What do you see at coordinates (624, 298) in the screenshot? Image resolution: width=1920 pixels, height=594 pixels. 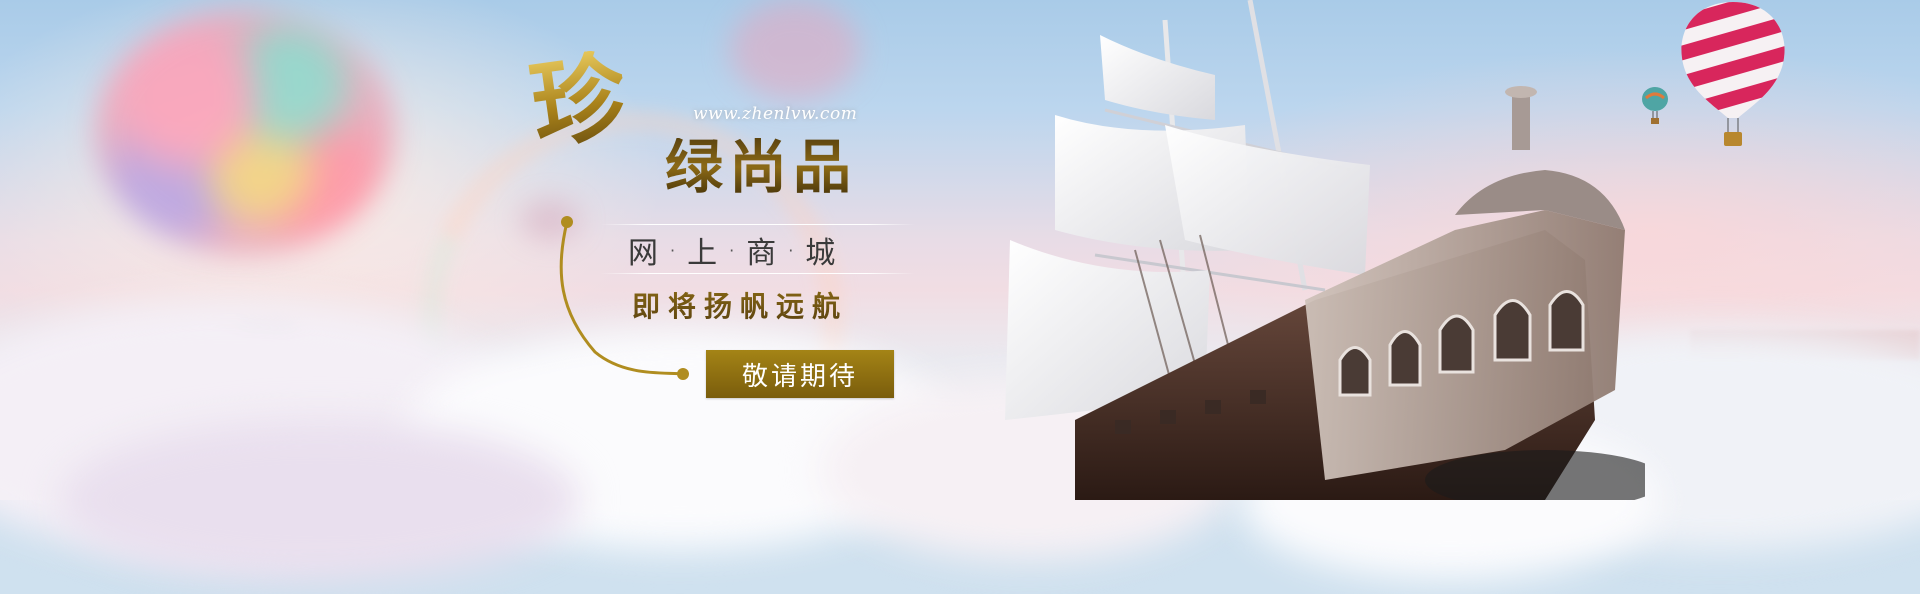 I see `swirl-decoration` at bounding box center [624, 298].